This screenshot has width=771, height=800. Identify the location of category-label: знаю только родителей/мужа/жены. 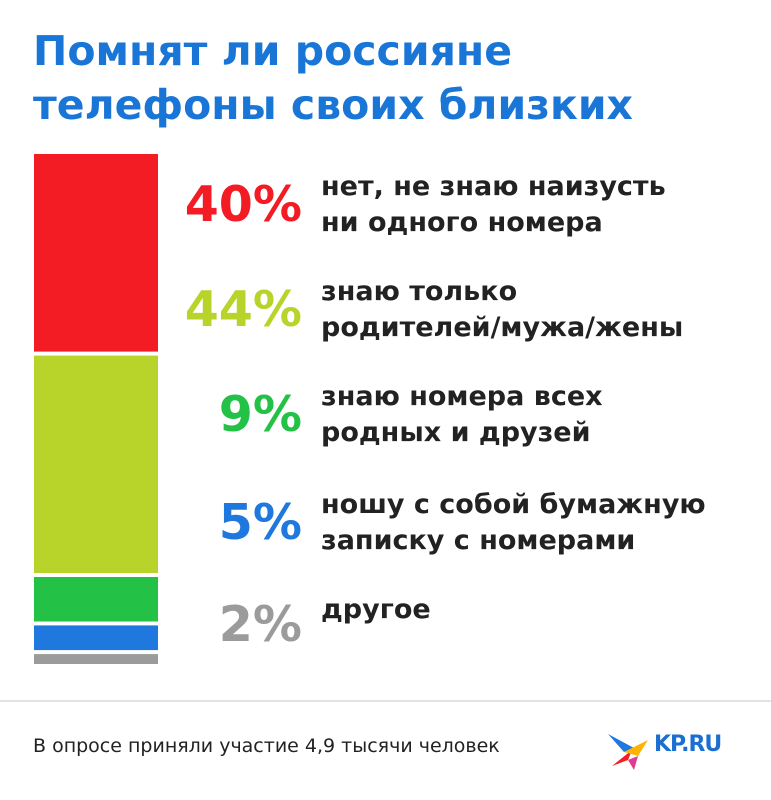
(502, 310).